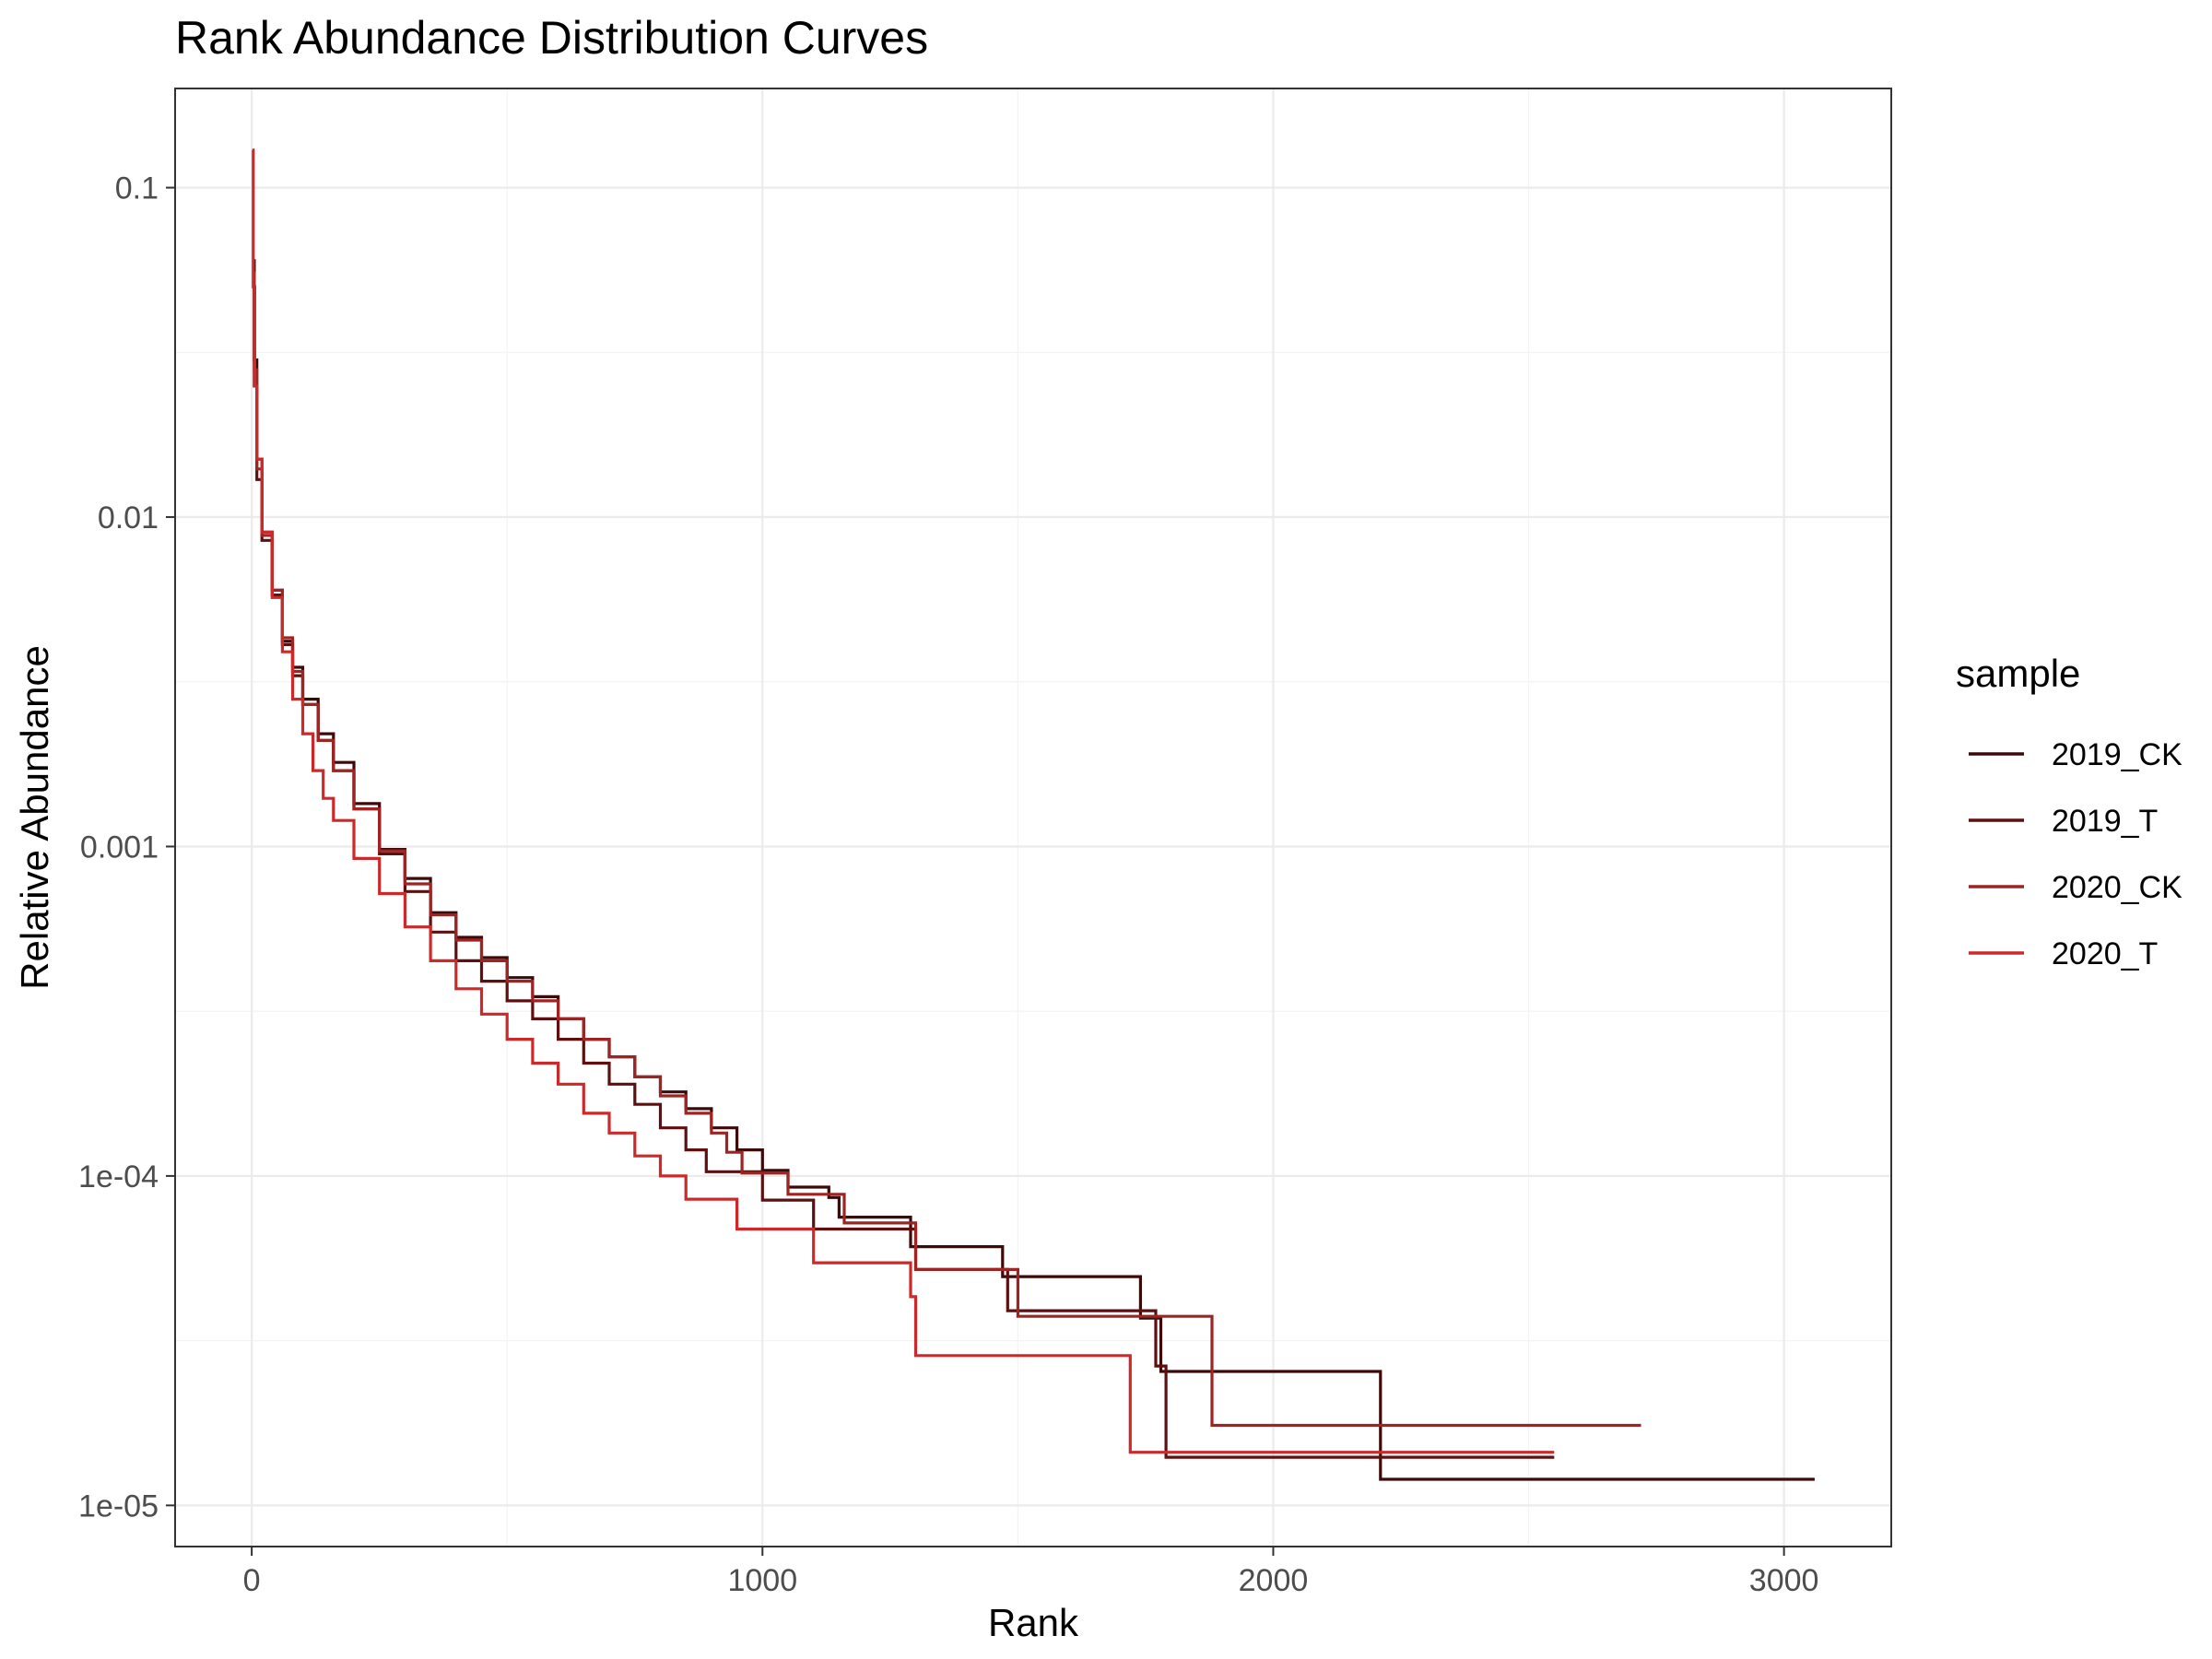 This screenshot has height=1659, width=2212. Describe the element at coordinates (1274, 1580) in the screenshot. I see `x-tick-label: 2000` at that location.